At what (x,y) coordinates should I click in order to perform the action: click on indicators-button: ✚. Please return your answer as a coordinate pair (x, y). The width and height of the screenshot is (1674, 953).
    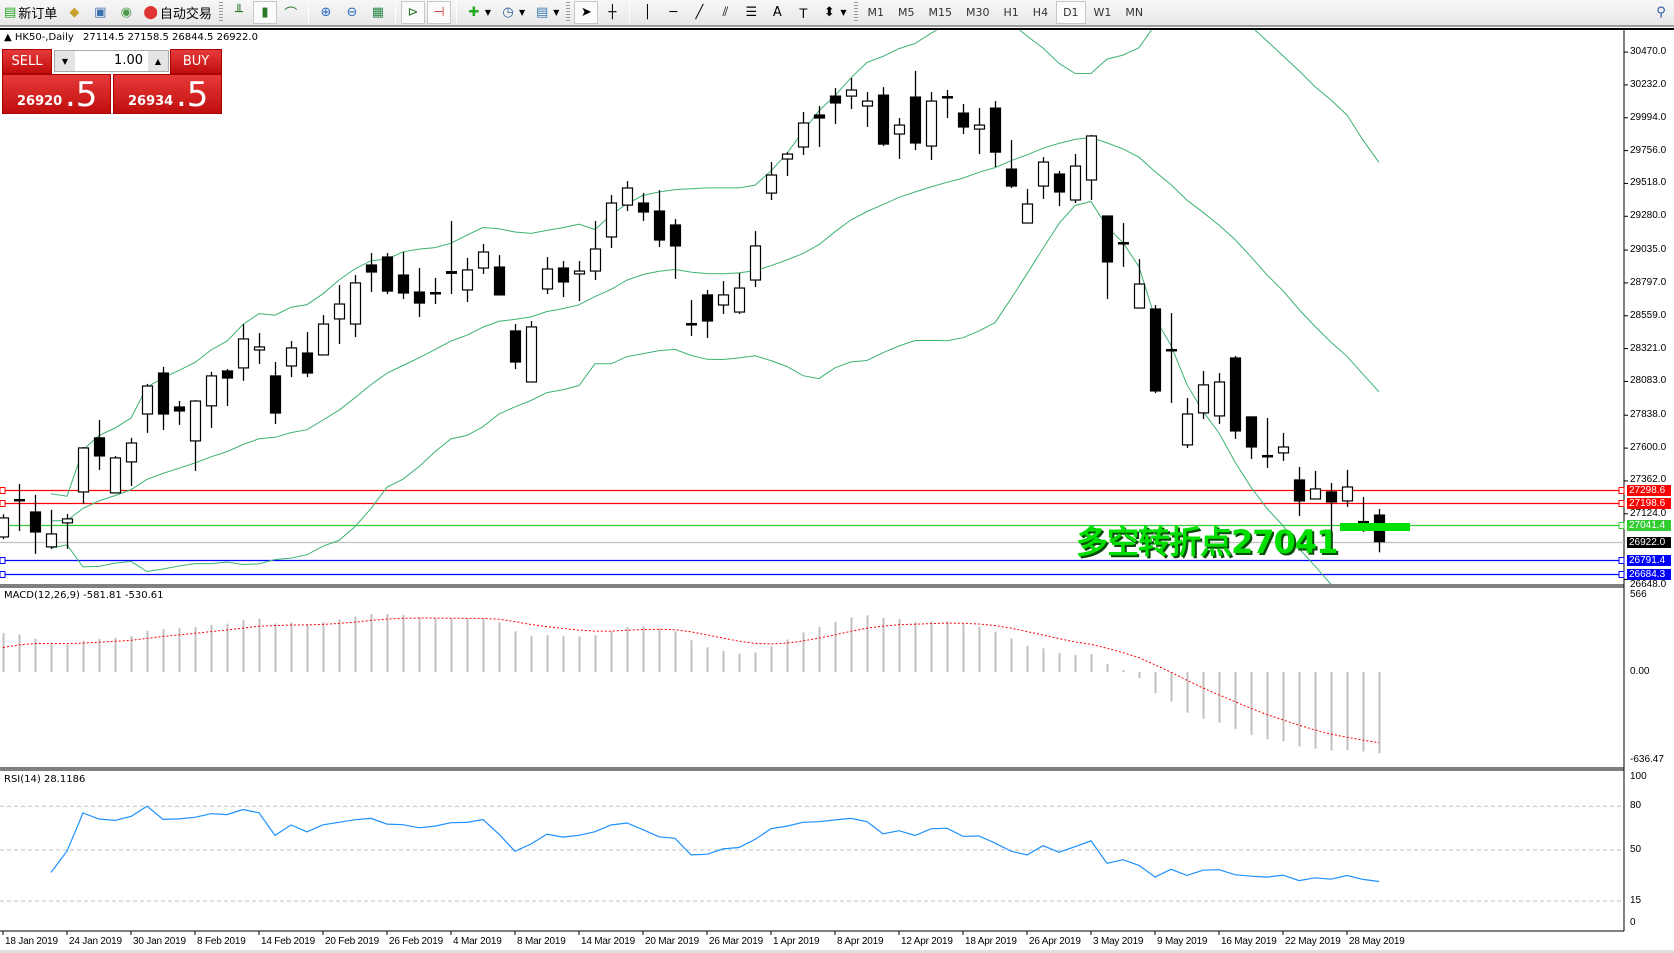
    Looking at the image, I should click on (474, 12).